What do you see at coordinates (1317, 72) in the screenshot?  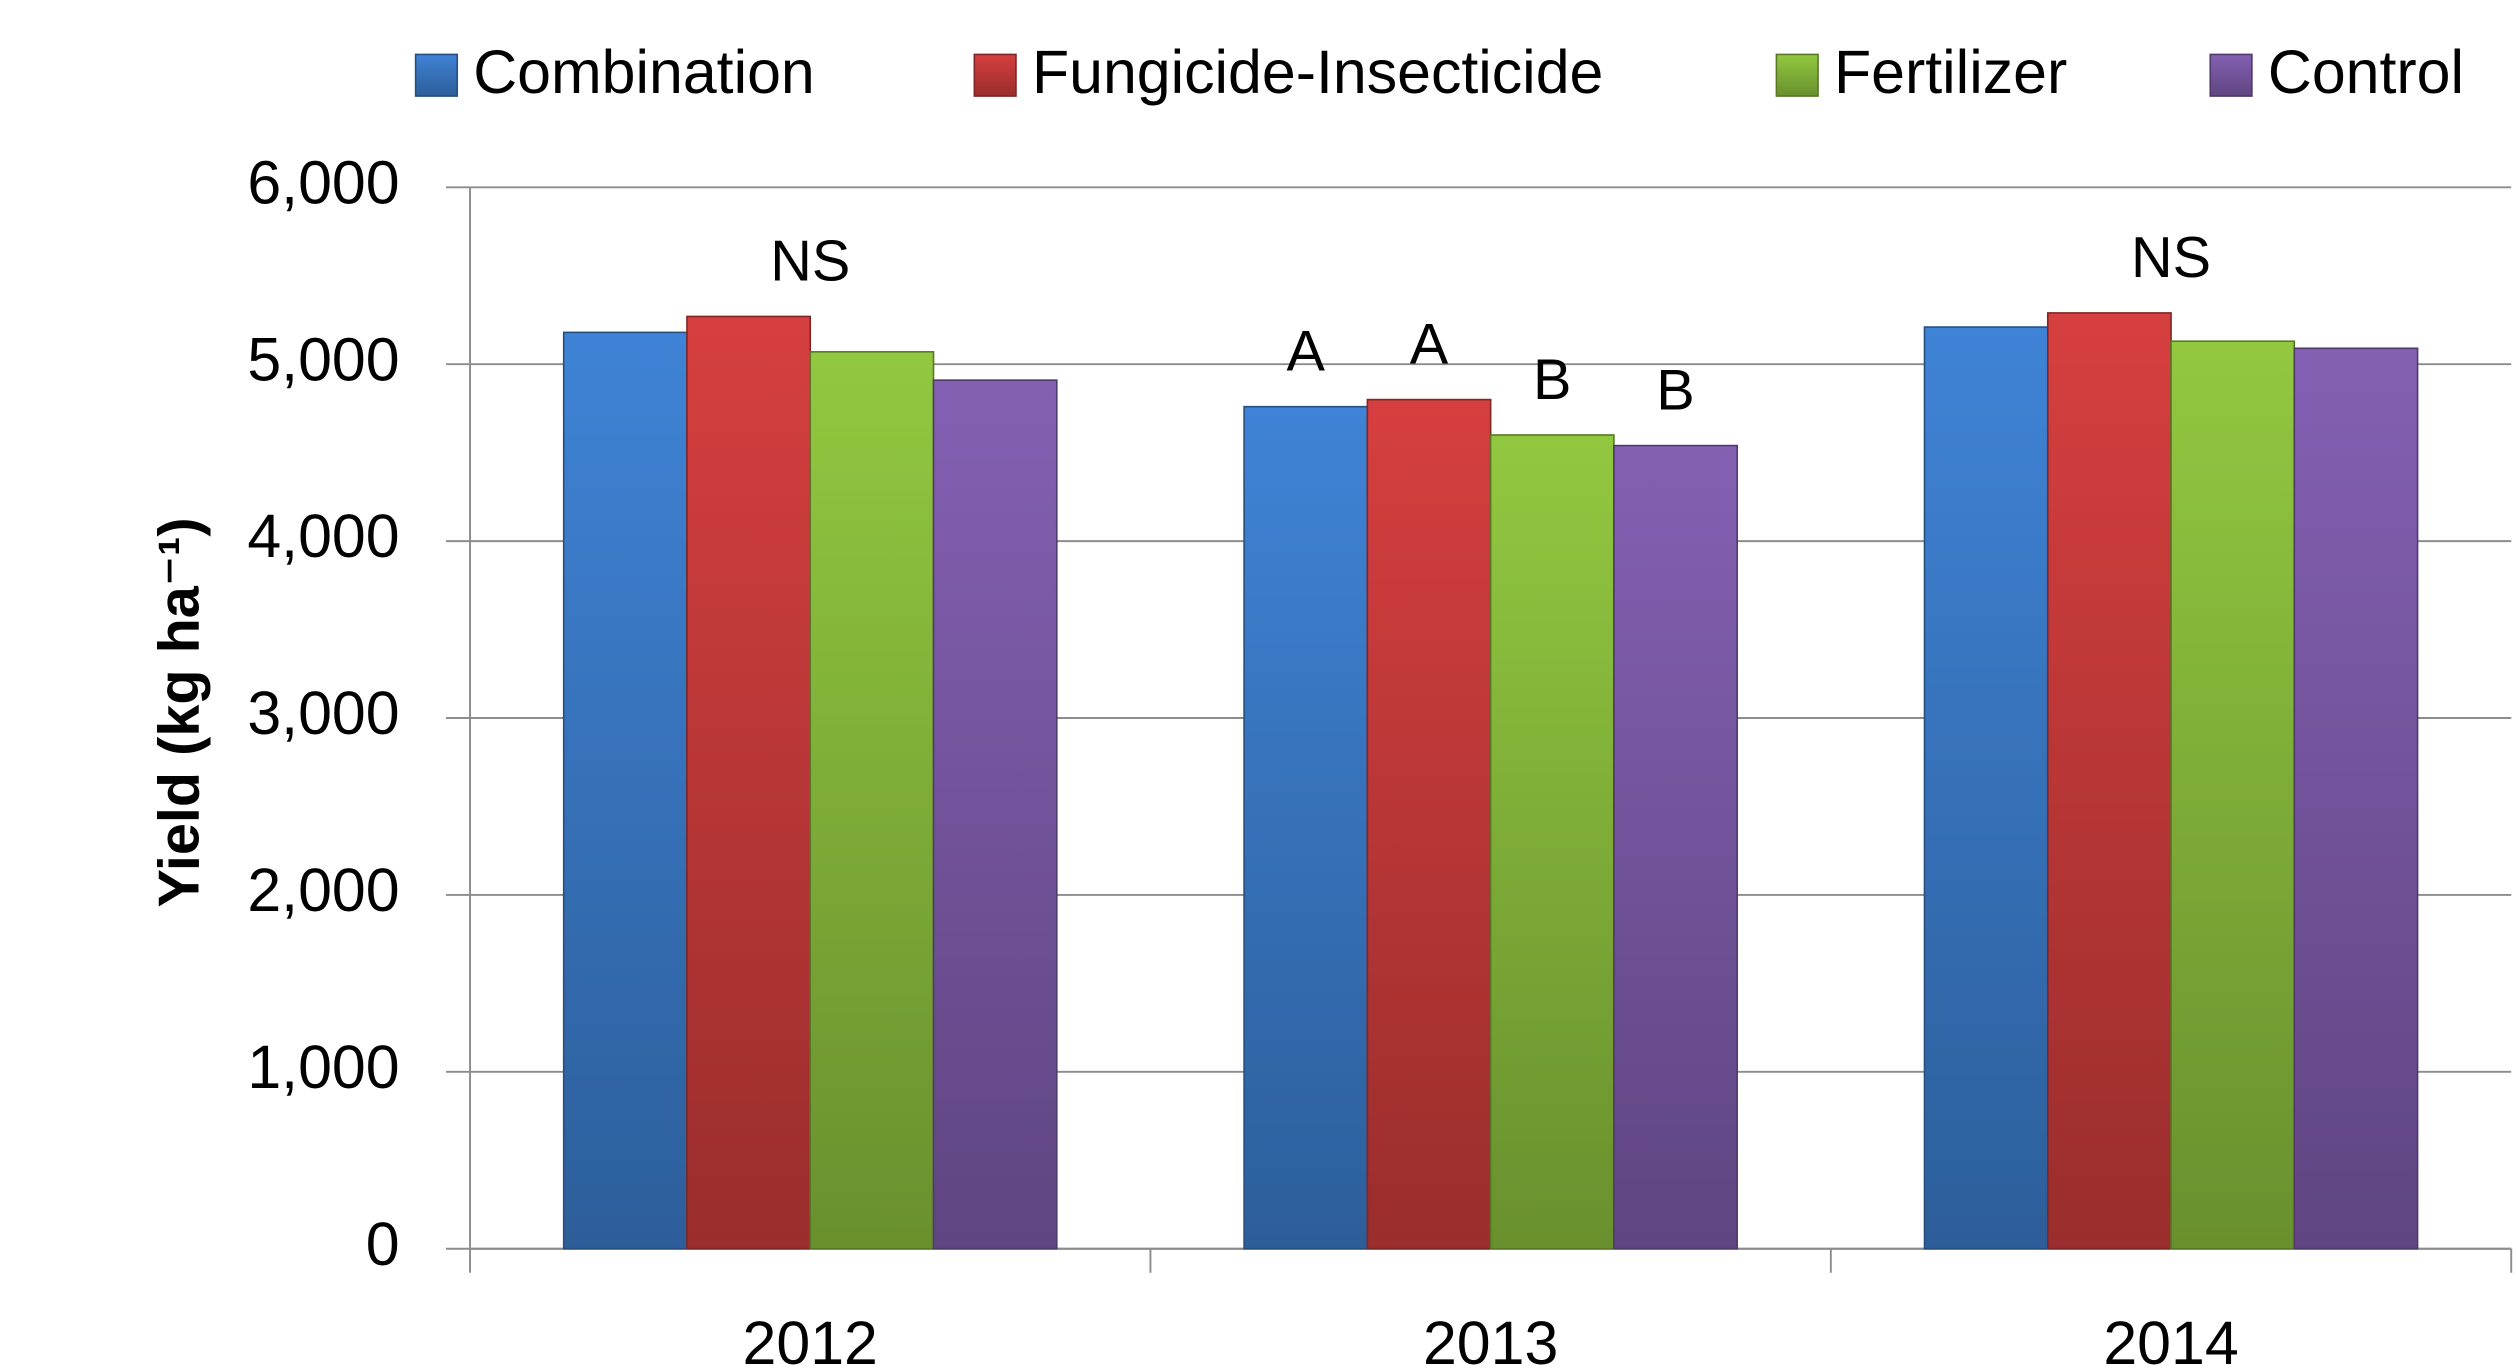 I see `legend-label: Fungicide-Insecticide` at bounding box center [1317, 72].